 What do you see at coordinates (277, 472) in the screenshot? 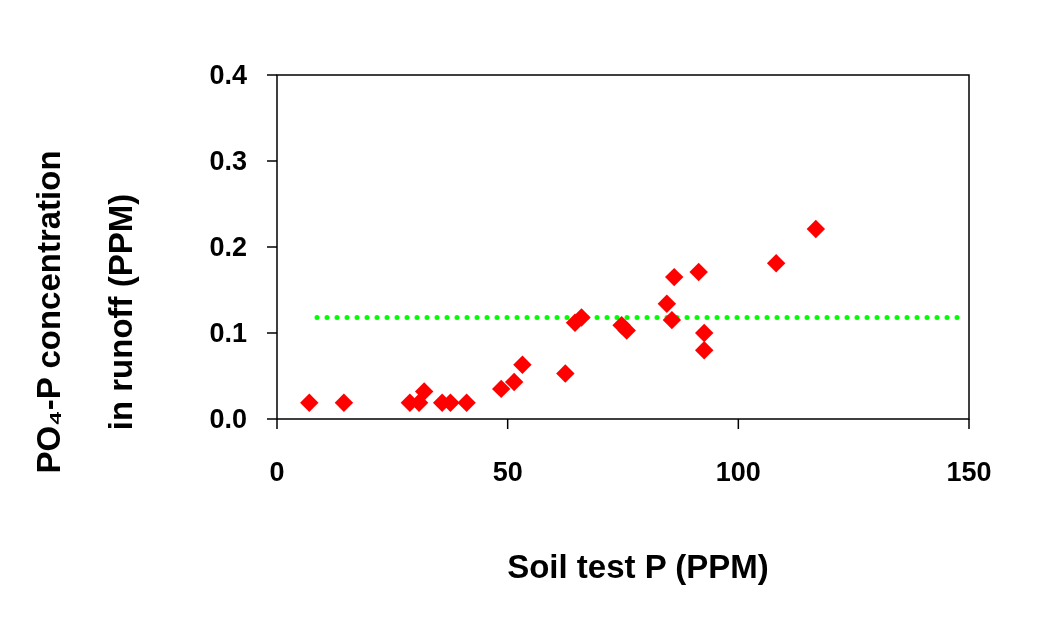
I see `x-tick-label: 0` at bounding box center [277, 472].